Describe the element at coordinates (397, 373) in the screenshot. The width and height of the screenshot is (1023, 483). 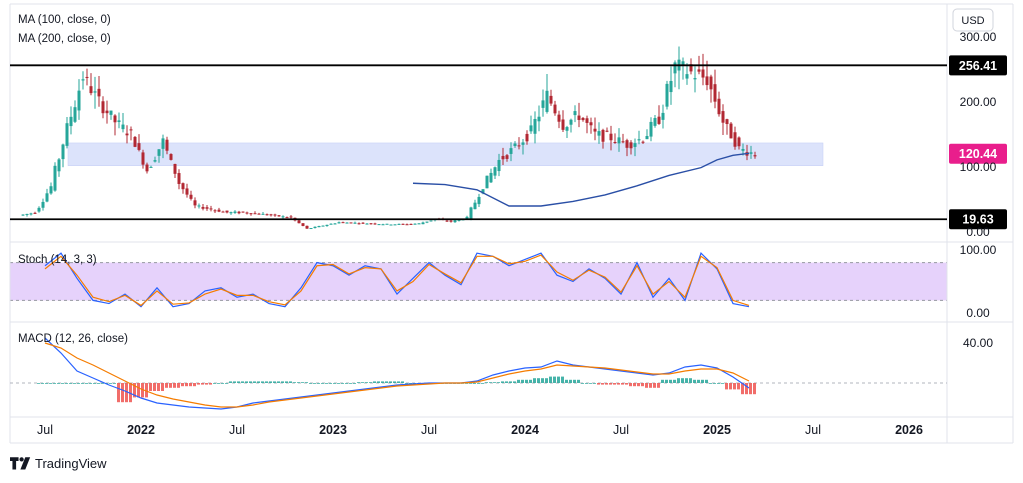
I see `macd-line` at that location.